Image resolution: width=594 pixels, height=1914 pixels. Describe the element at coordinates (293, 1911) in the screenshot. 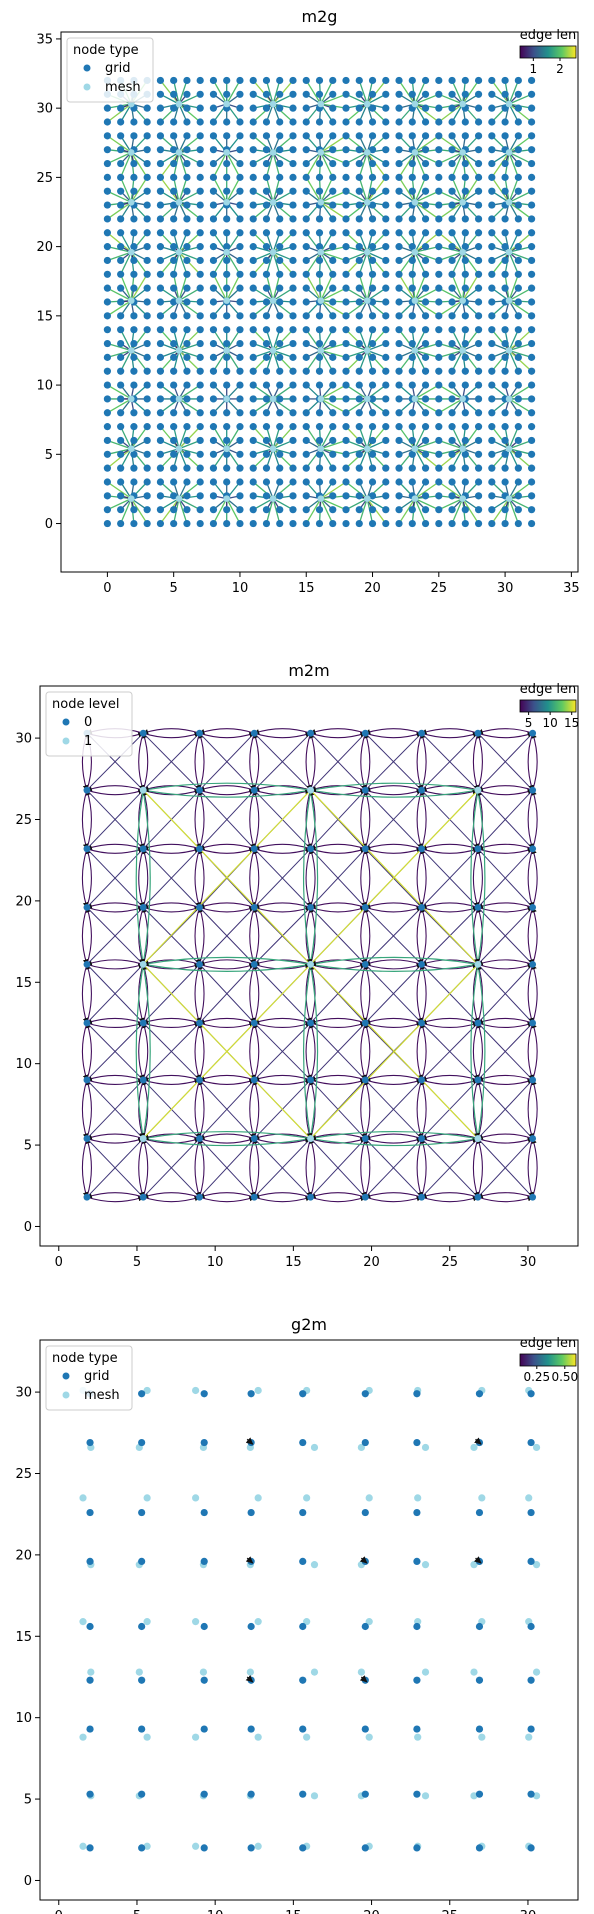

I see `x-tick-label: 15` at that location.